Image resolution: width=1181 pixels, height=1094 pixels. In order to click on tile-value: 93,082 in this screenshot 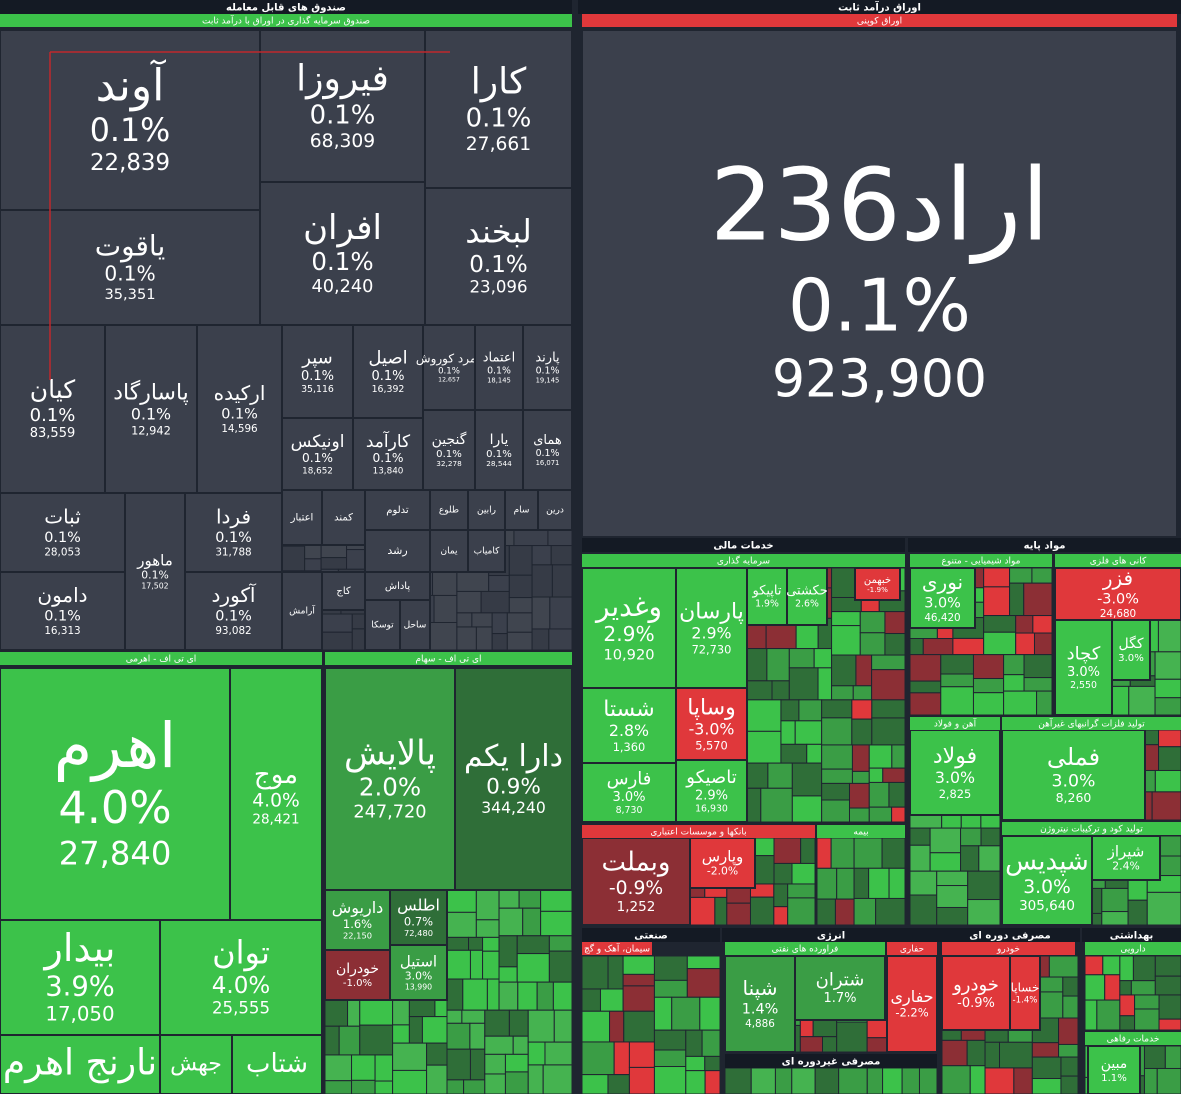, I will do `click(233, 631)`.